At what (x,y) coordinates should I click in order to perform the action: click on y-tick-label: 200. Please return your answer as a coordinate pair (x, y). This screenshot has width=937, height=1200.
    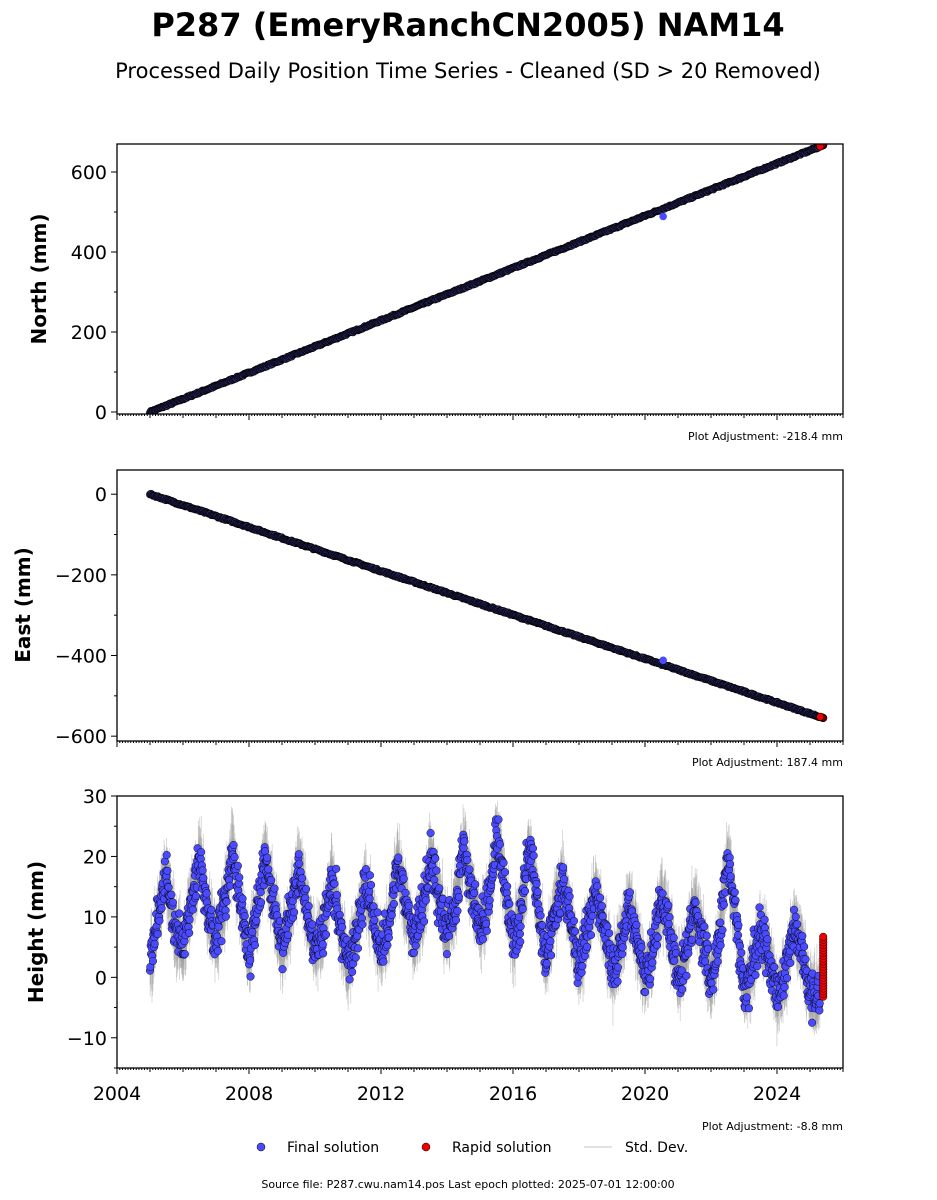
    Looking at the image, I should click on (89, 333).